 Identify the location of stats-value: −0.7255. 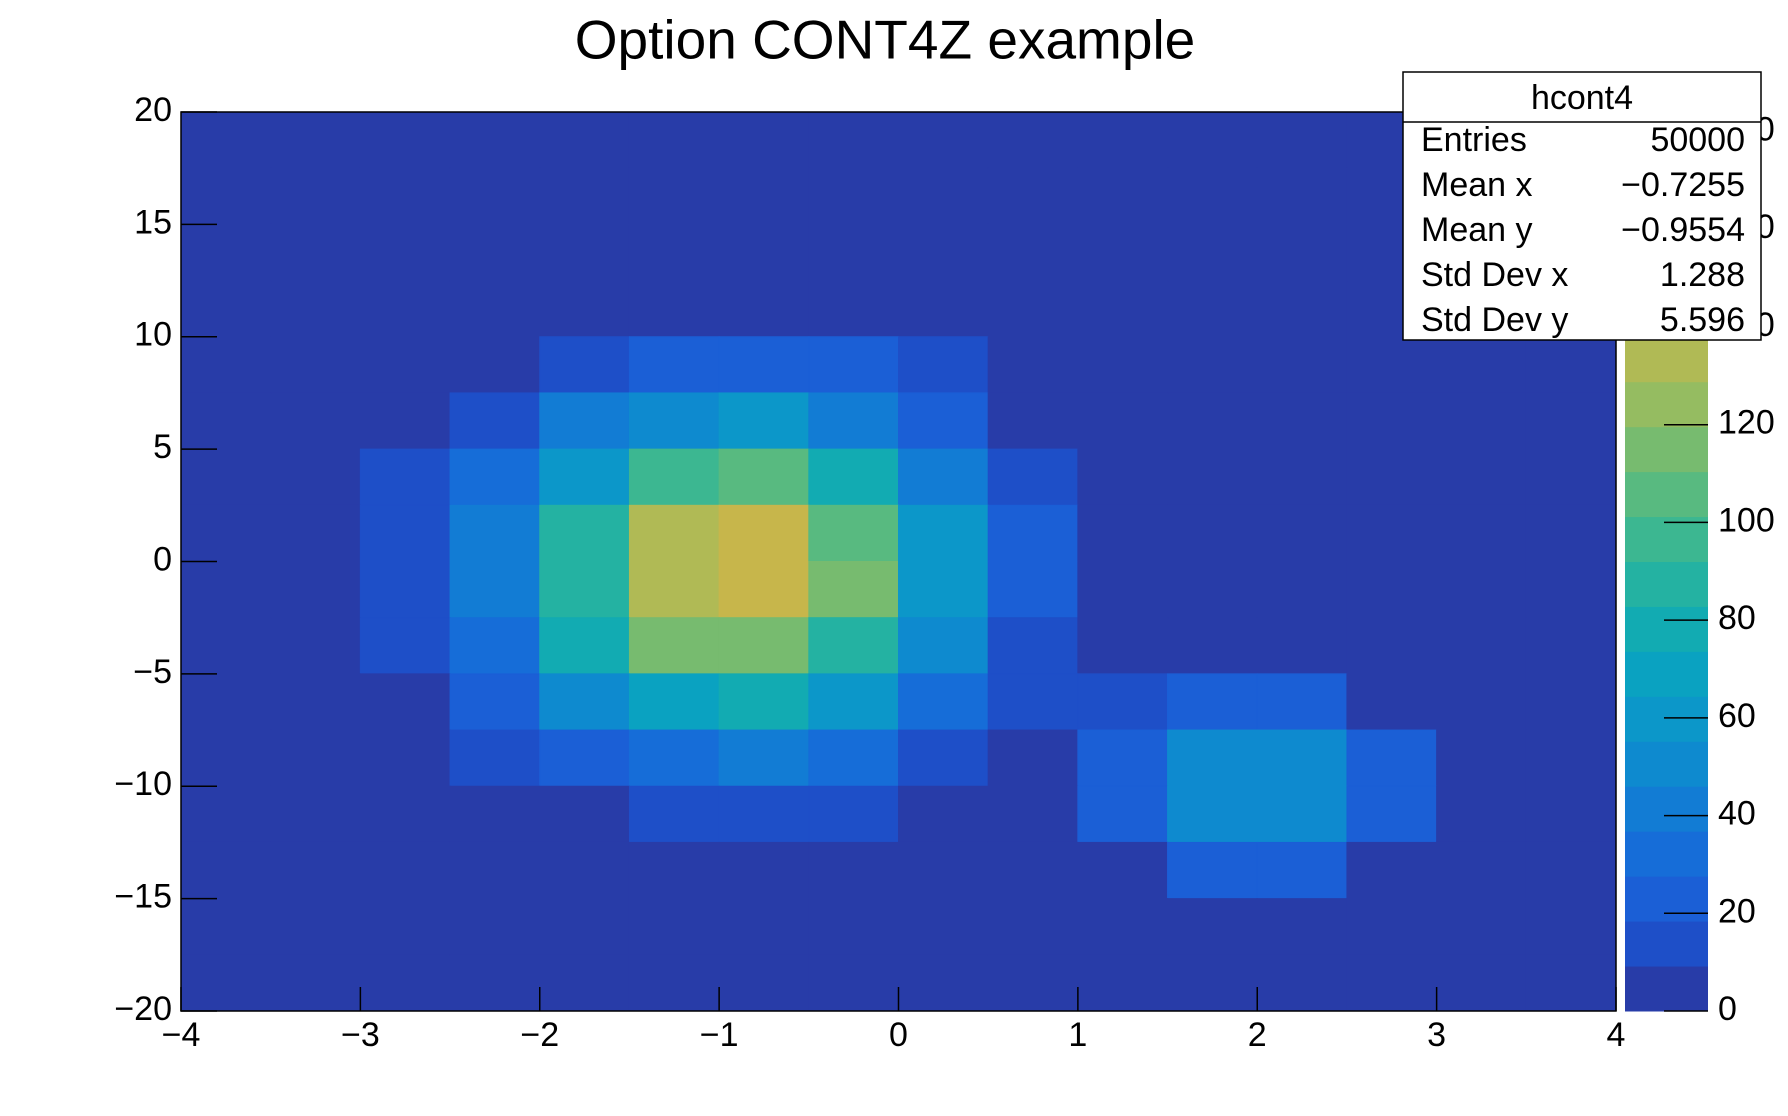
(1683, 185).